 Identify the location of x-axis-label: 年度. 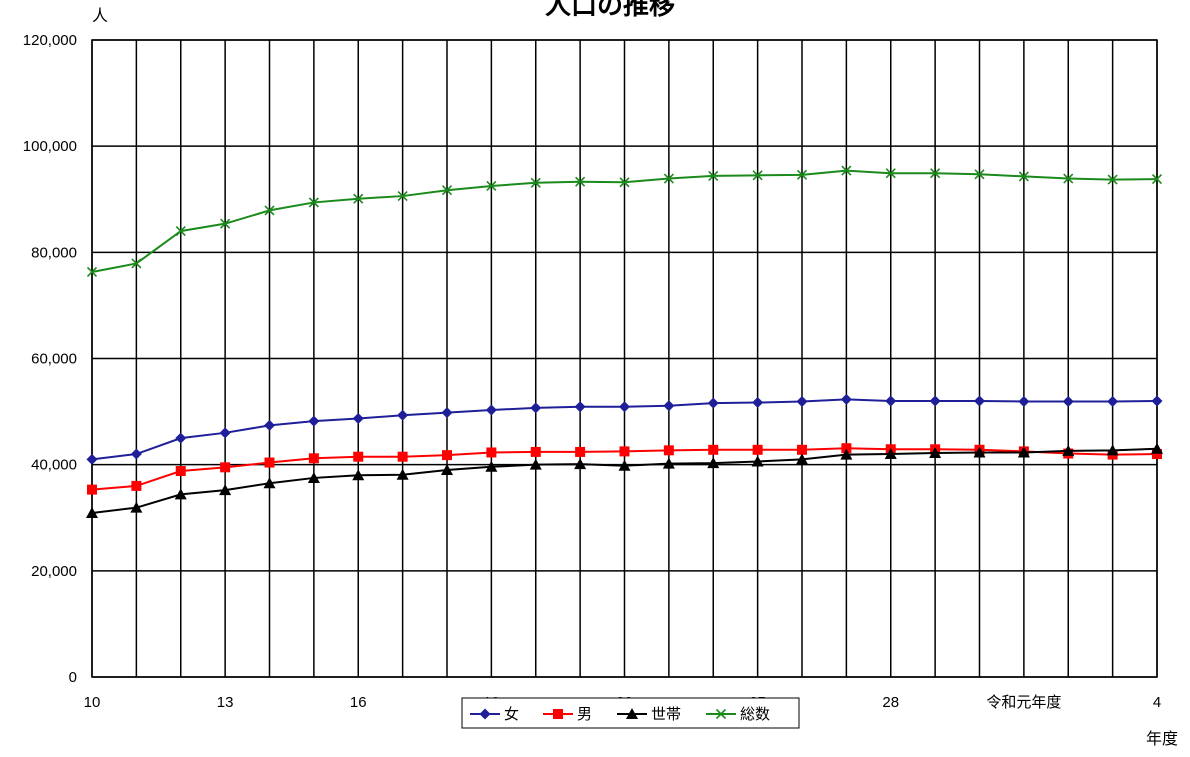
(1162, 738).